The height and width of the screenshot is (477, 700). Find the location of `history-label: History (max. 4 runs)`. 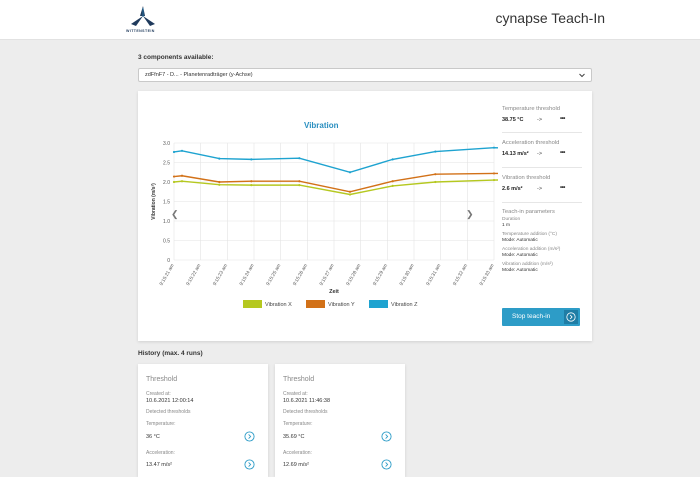

history-label: History (max. 4 runs) is located at coordinates (170, 353).